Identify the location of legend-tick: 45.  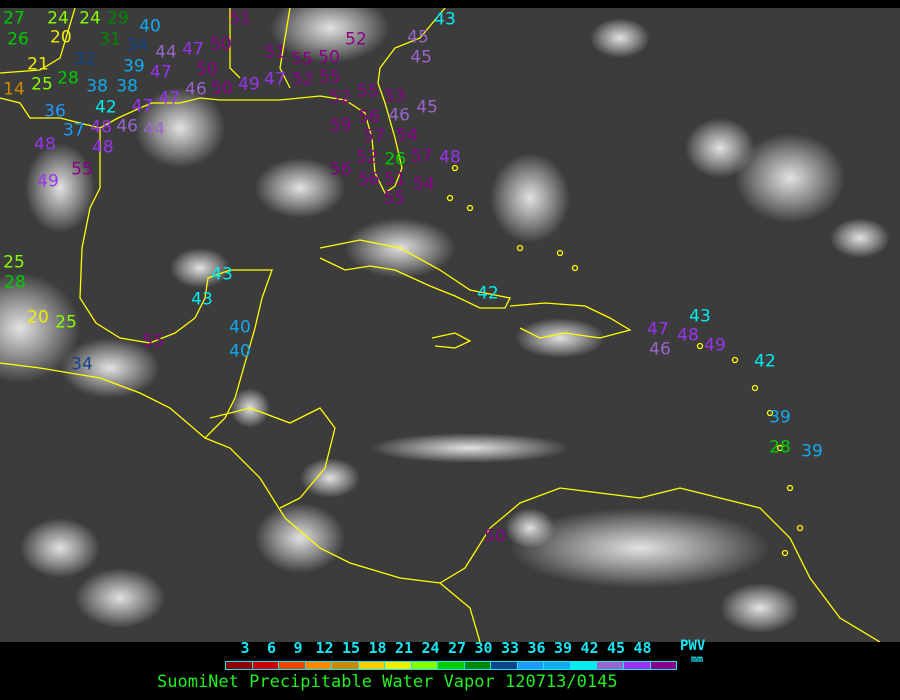
(616, 648).